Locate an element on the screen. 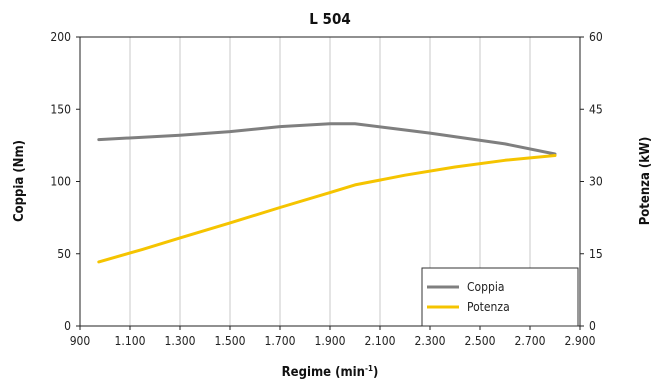 The width and height of the screenshot is (654, 381). y-right-tick-label: 60 is located at coordinates (596, 37).